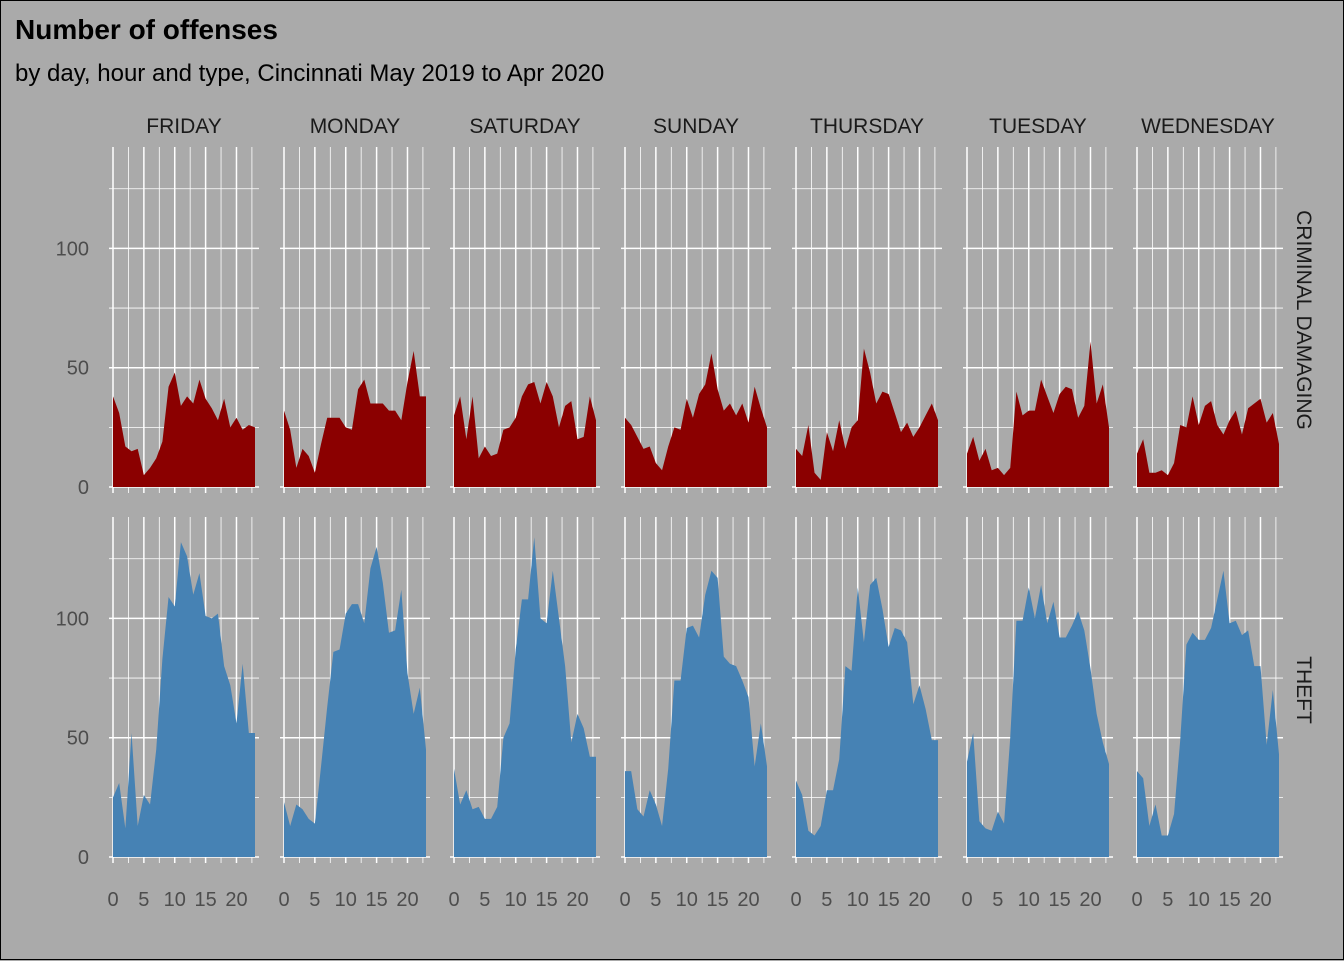 The width and height of the screenshot is (1344, 961). I want to click on facet-label-sunday: SUNDAY, so click(696, 126).